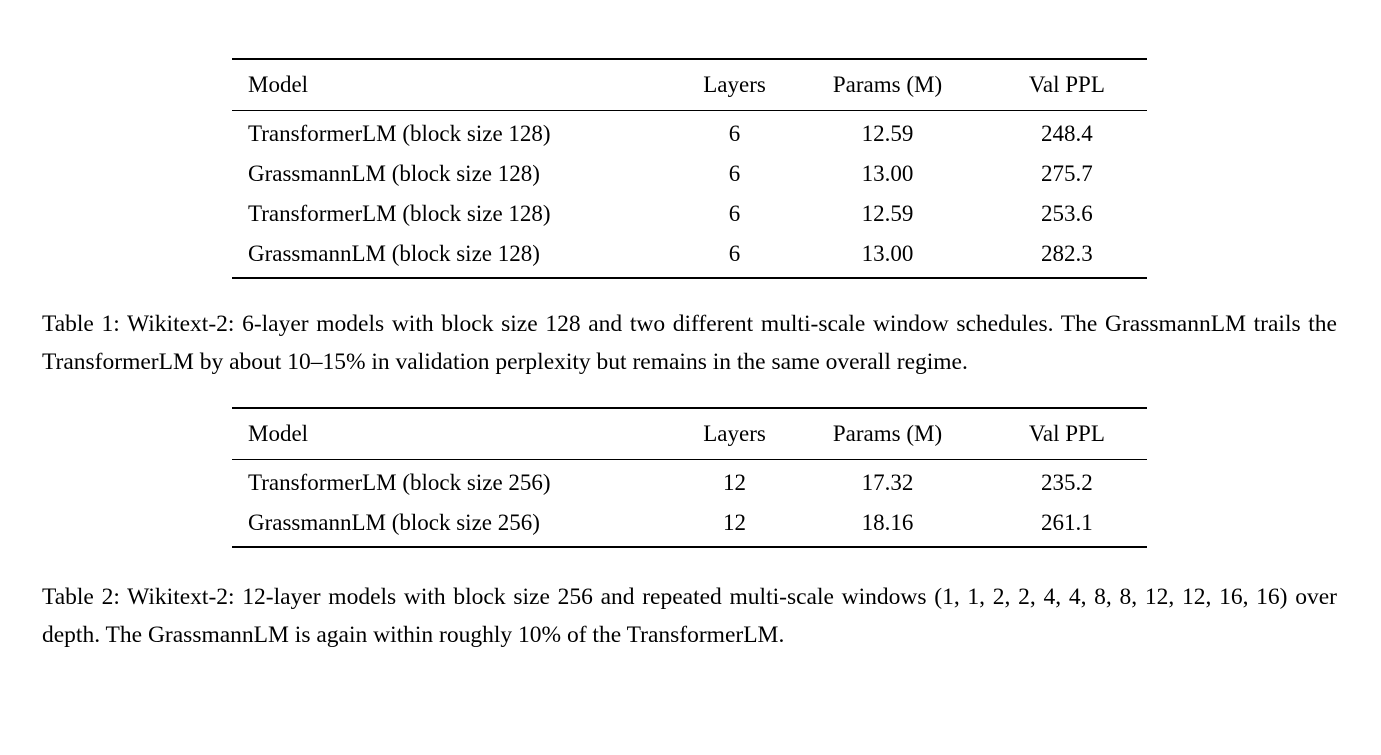 This screenshot has width=1381, height=755. Describe the element at coordinates (1067, 213) in the screenshot. I see `table-1-r3-valppl: 253.6` at that location.